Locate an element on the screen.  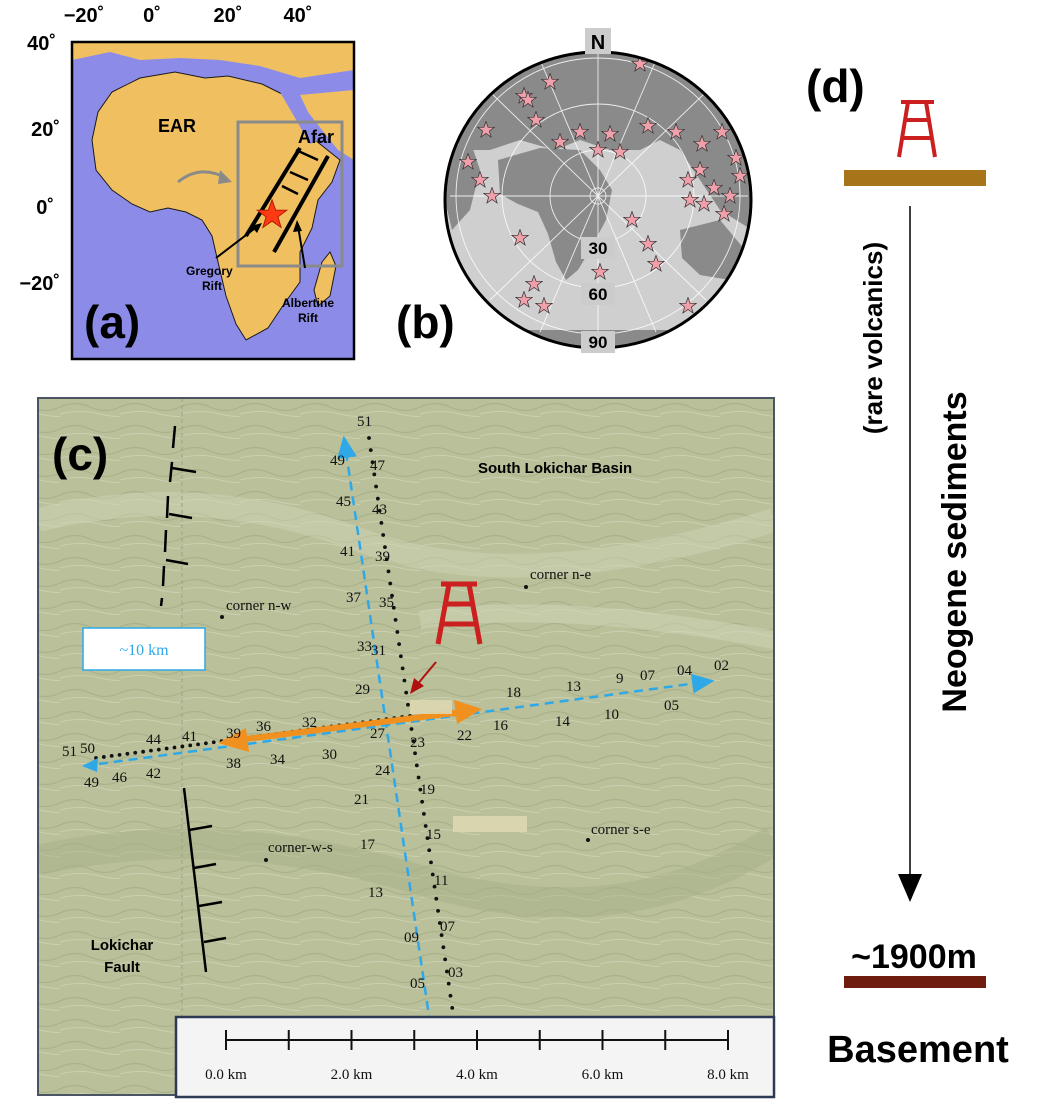
station-label: 16 is located at coordinates (501, 726).